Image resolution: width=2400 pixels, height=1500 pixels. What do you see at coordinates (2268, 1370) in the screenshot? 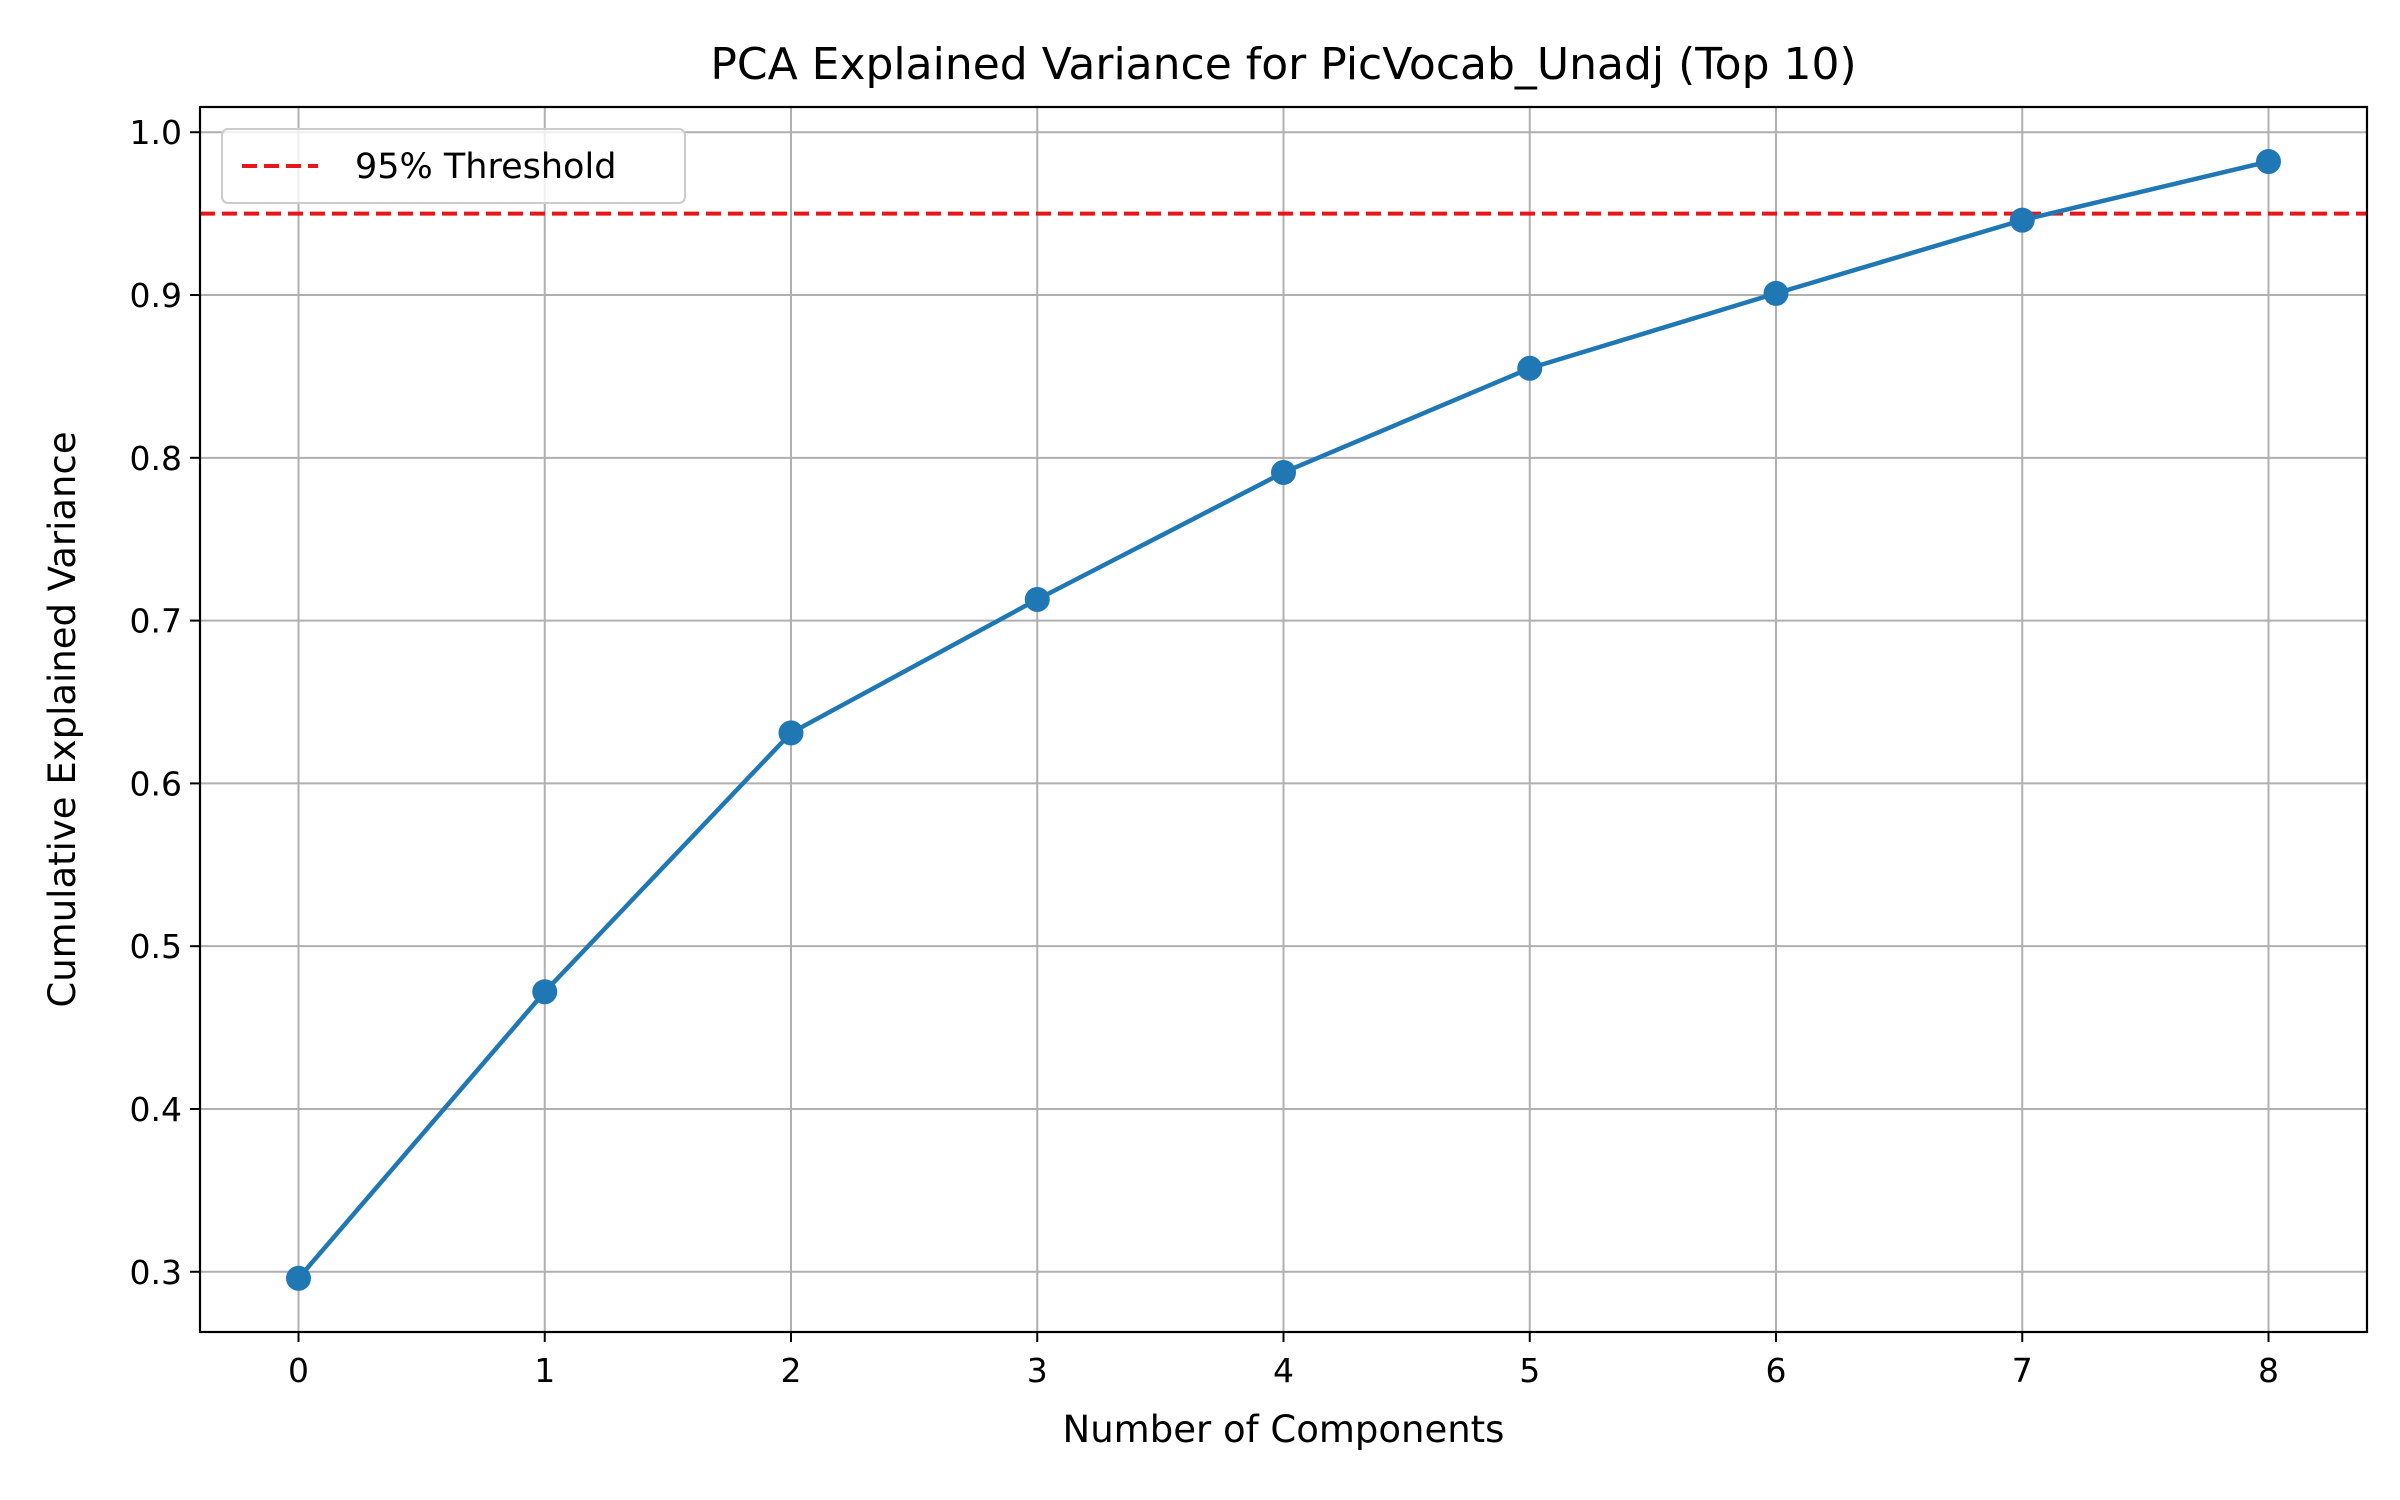
I see `x-tick-label: 8` at bounding box center [2268, 1370].